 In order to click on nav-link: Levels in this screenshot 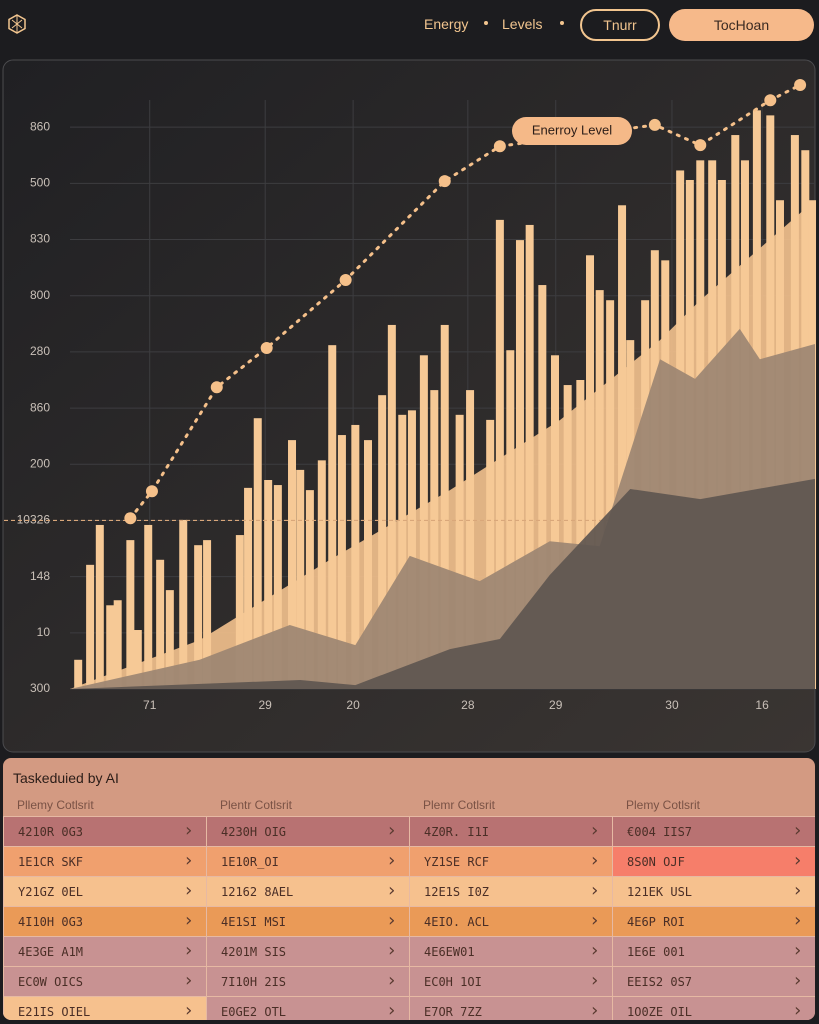, I will do `click(522, 24)`.